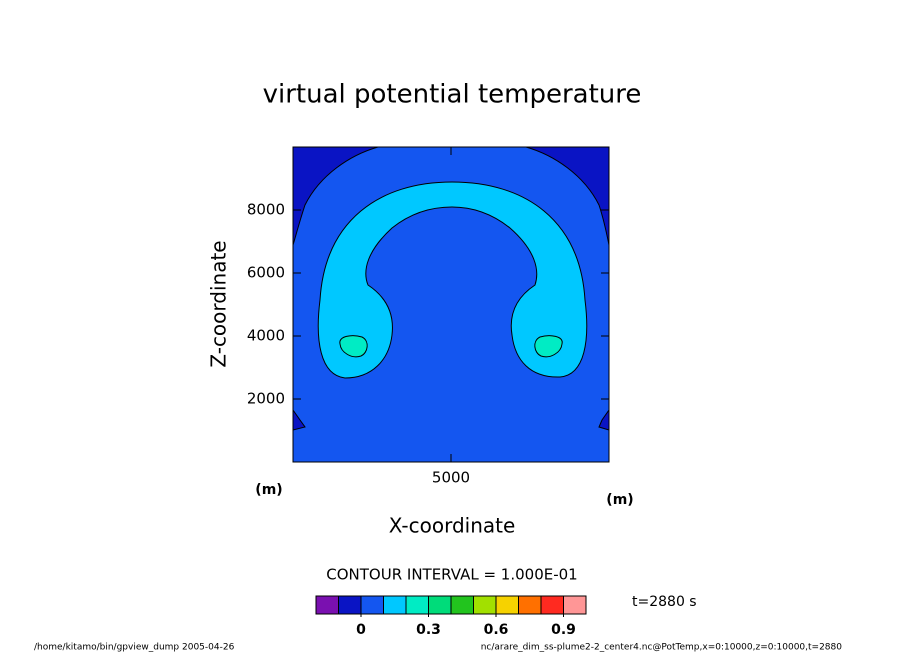 Image resolution: width=904 pixels, height=658 pixels. Describe the element at coordinates (266, 210) in the screenshot. I see `y-tick-label: 8000` at that location.